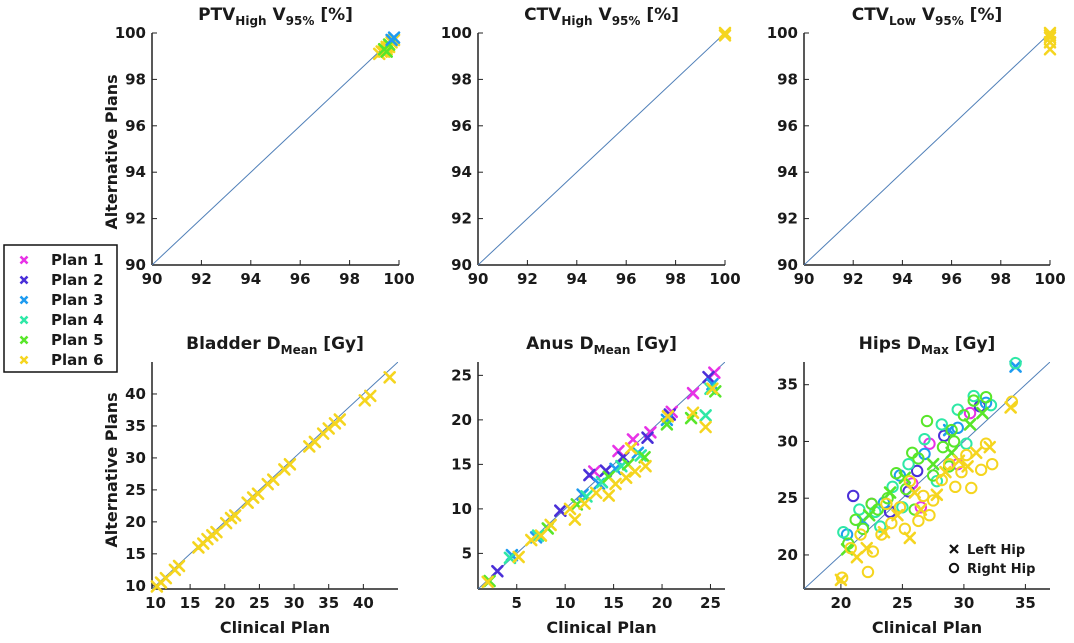 The width and height of the screenshot is (1074, 643). Describe the element at coordinates (135, 394) in the screenshot. I see `y-tick-label: 40` at that location.